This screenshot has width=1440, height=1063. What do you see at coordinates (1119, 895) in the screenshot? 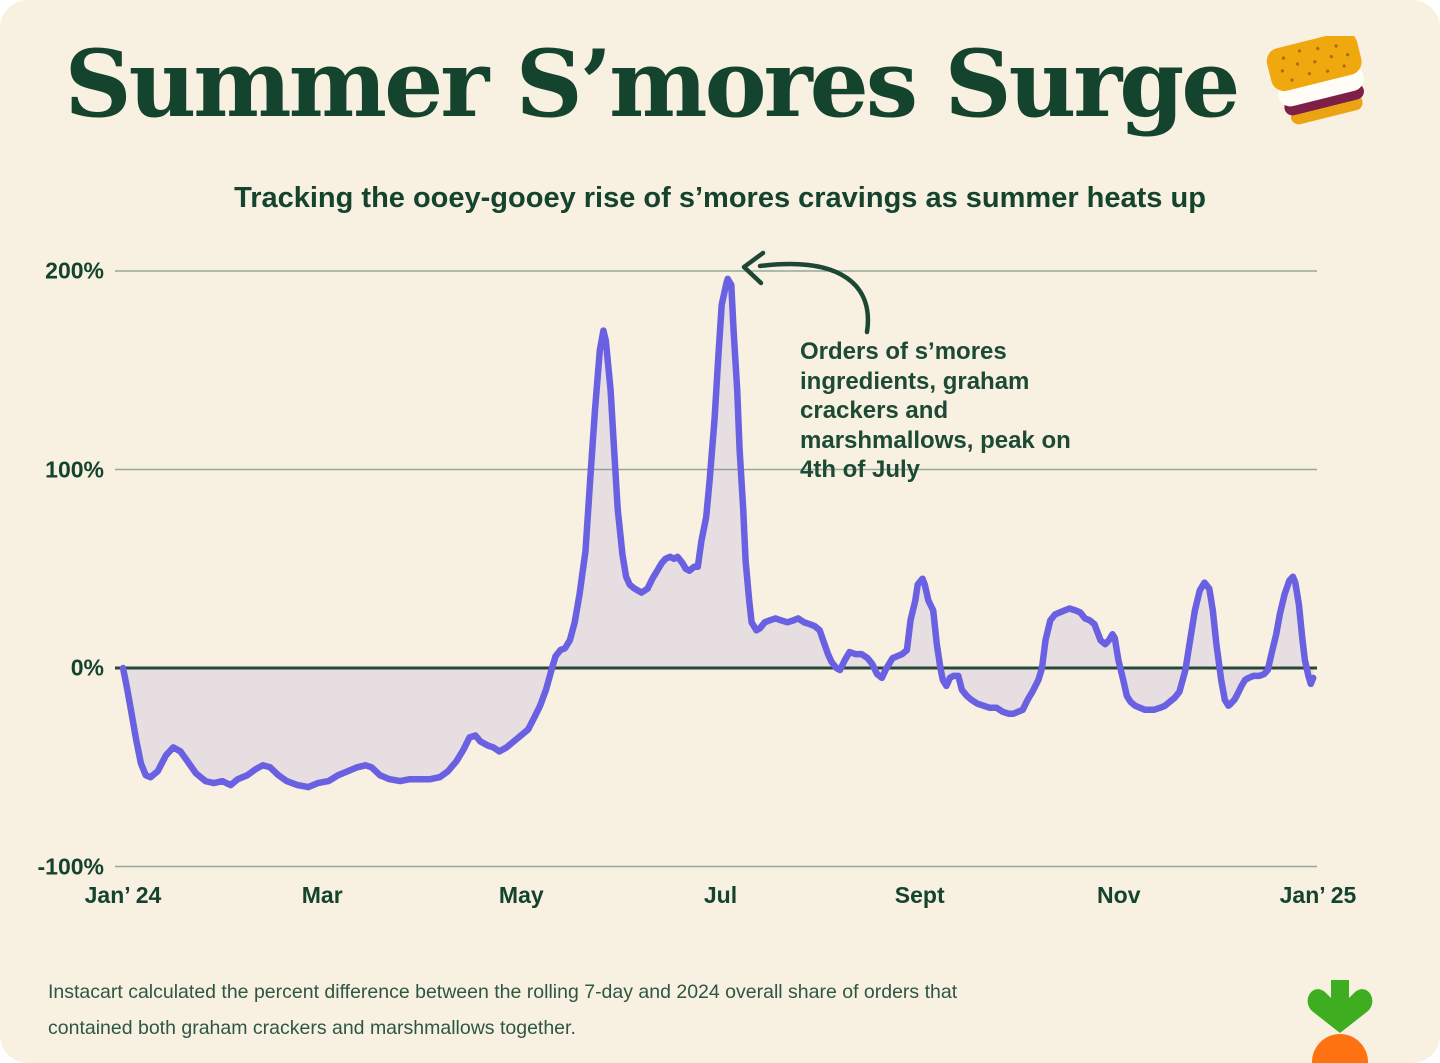
I see `x-axis-label: Nov` at bounding box center [1119, 895].